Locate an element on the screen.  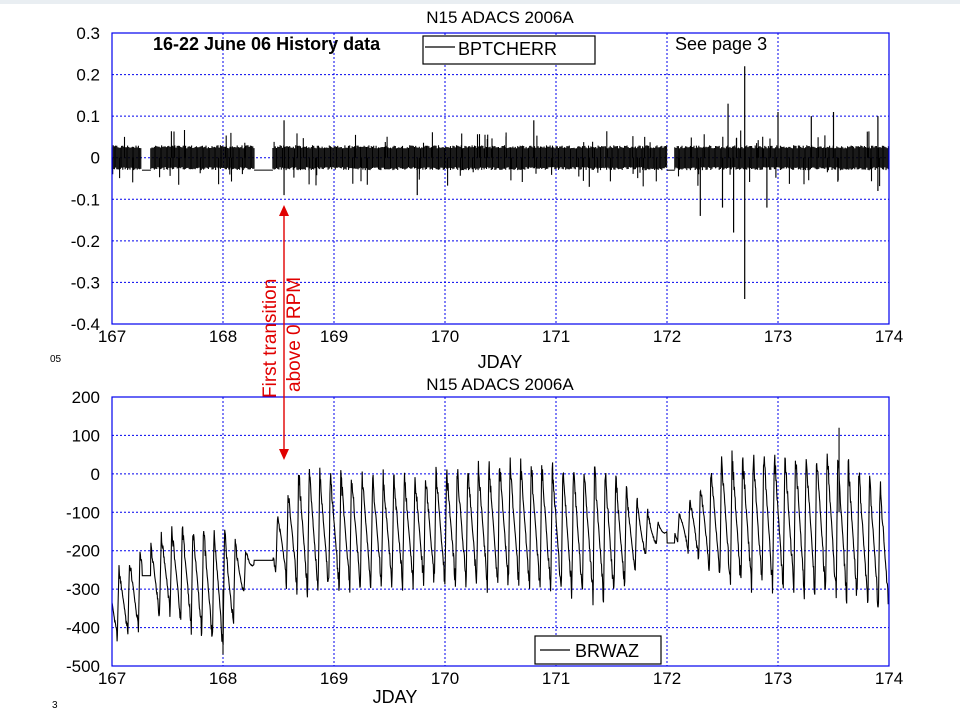
y-tick-label: -0.1 is located at coordinates (85, 199).